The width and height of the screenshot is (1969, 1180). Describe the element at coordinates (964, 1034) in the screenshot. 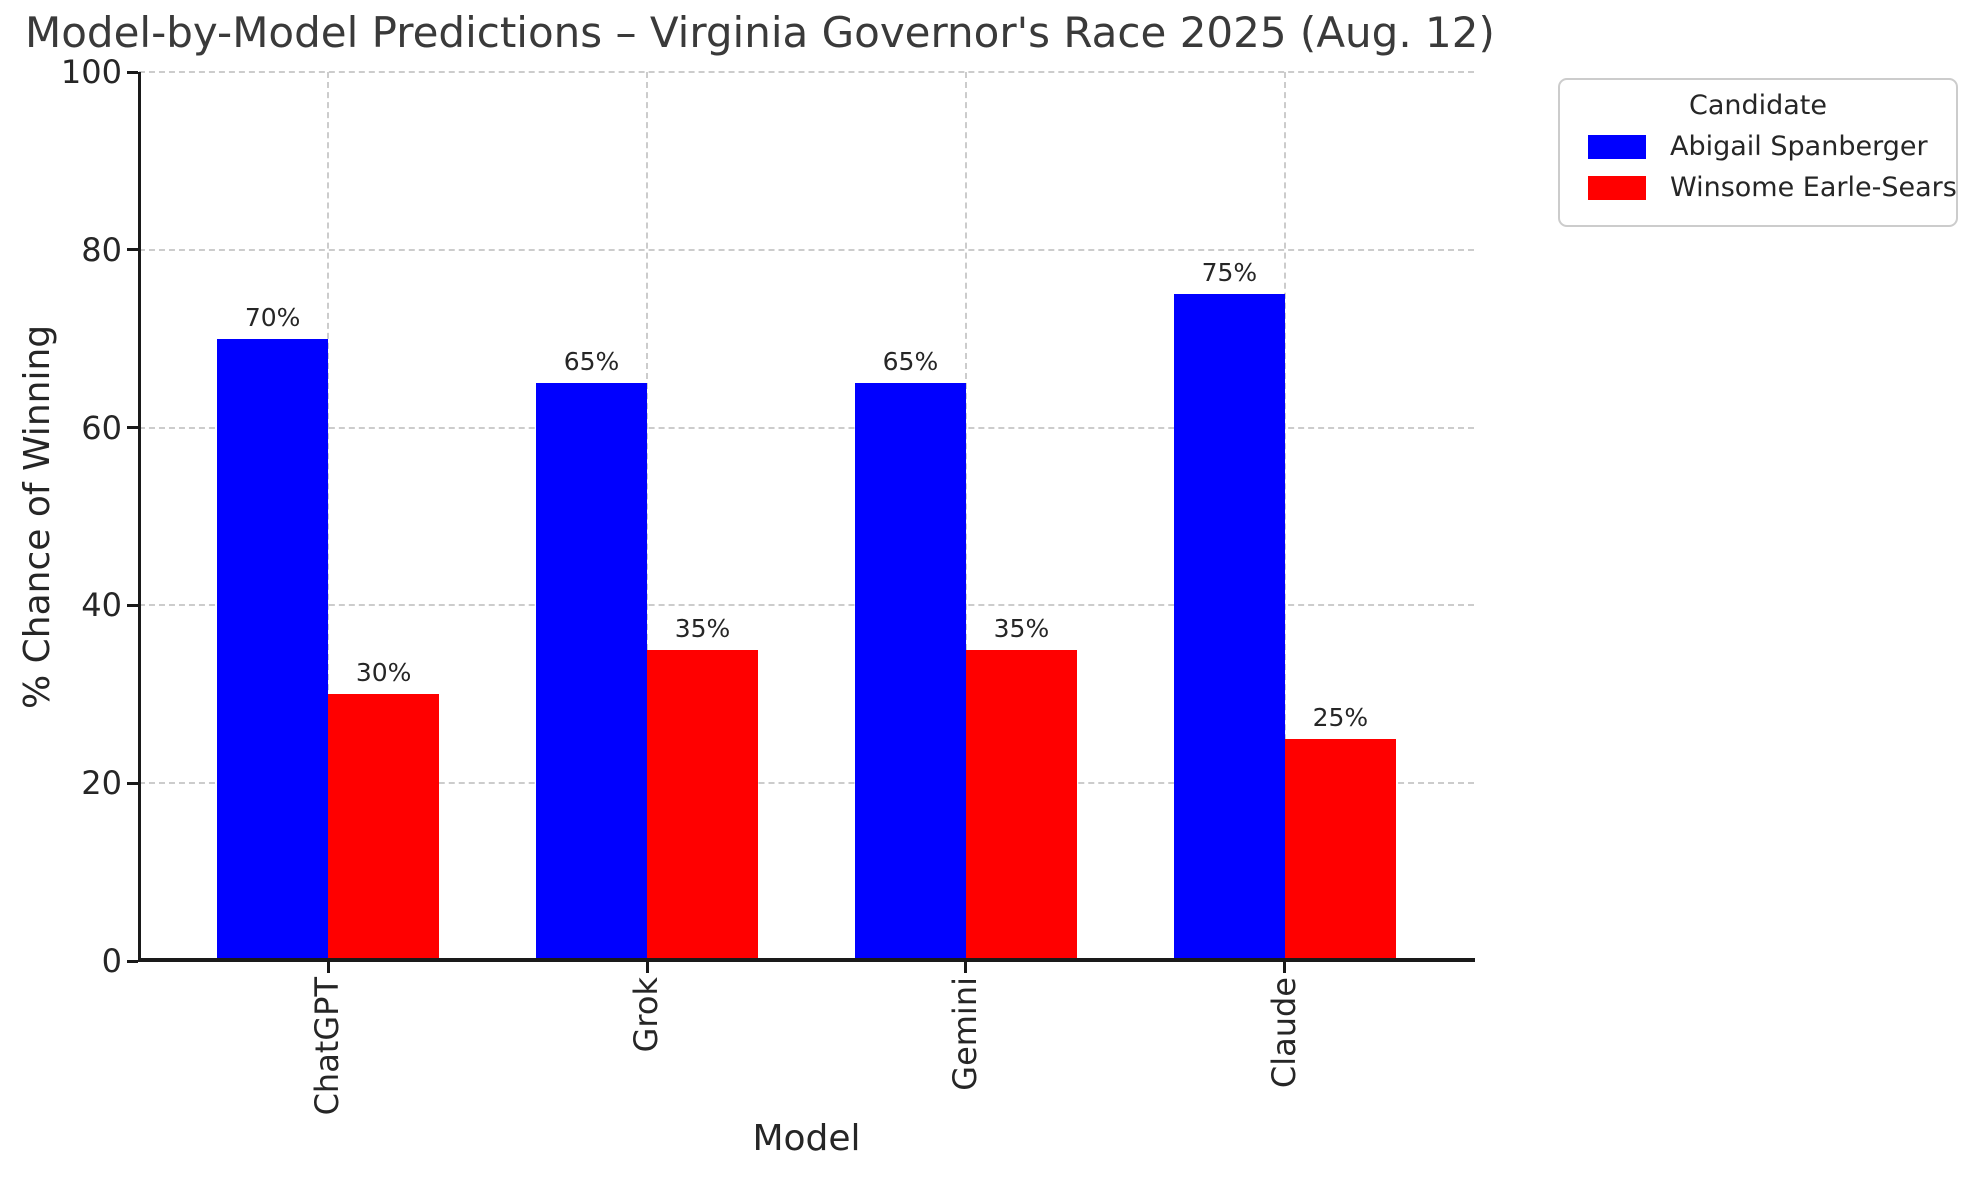

I see `x-tick-label: Gemini` at that location.